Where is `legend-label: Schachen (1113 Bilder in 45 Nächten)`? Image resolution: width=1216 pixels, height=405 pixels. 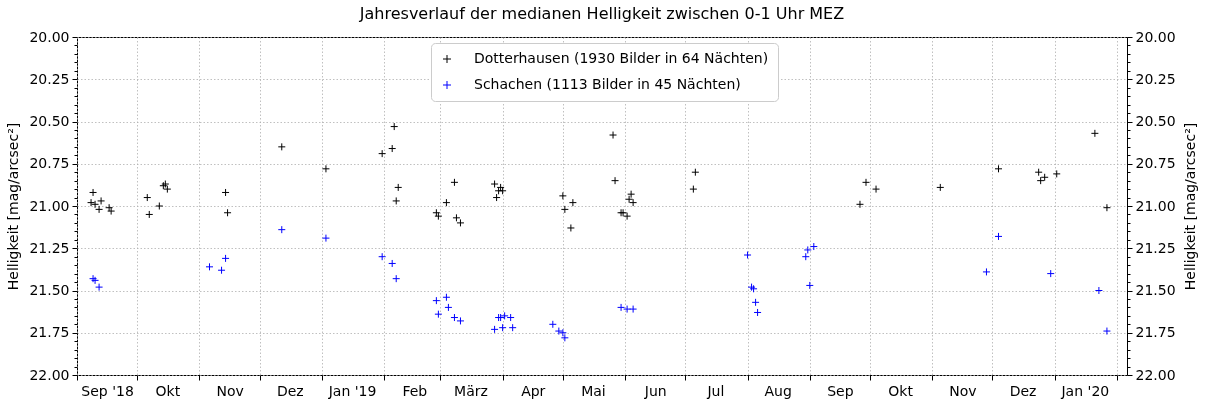 legend-label: Schachen (1113 Bilder in 45 Nächten) is located at coordinates (607, 84).